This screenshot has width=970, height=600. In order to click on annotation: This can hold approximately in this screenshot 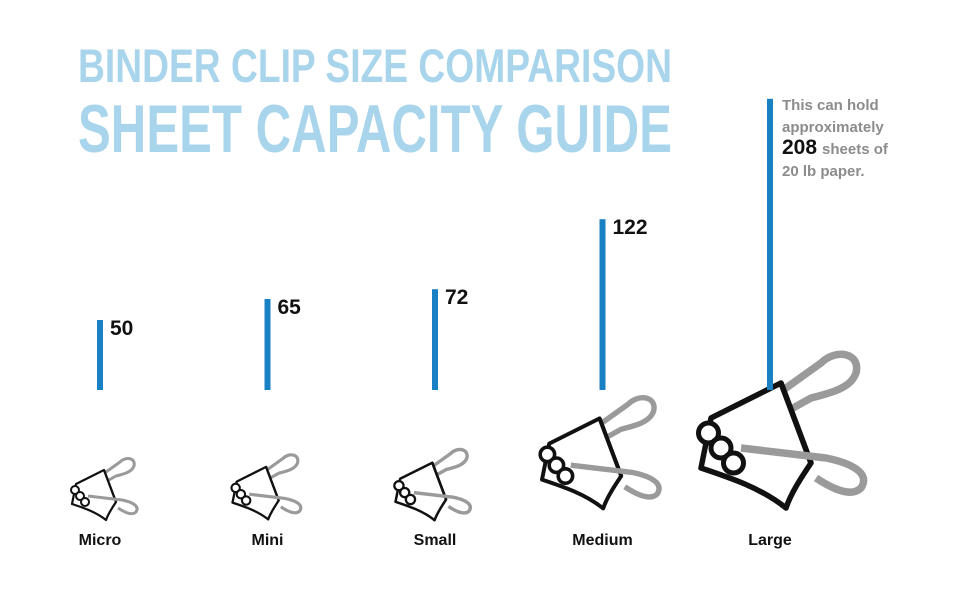, I will do `click(833, 116)`.